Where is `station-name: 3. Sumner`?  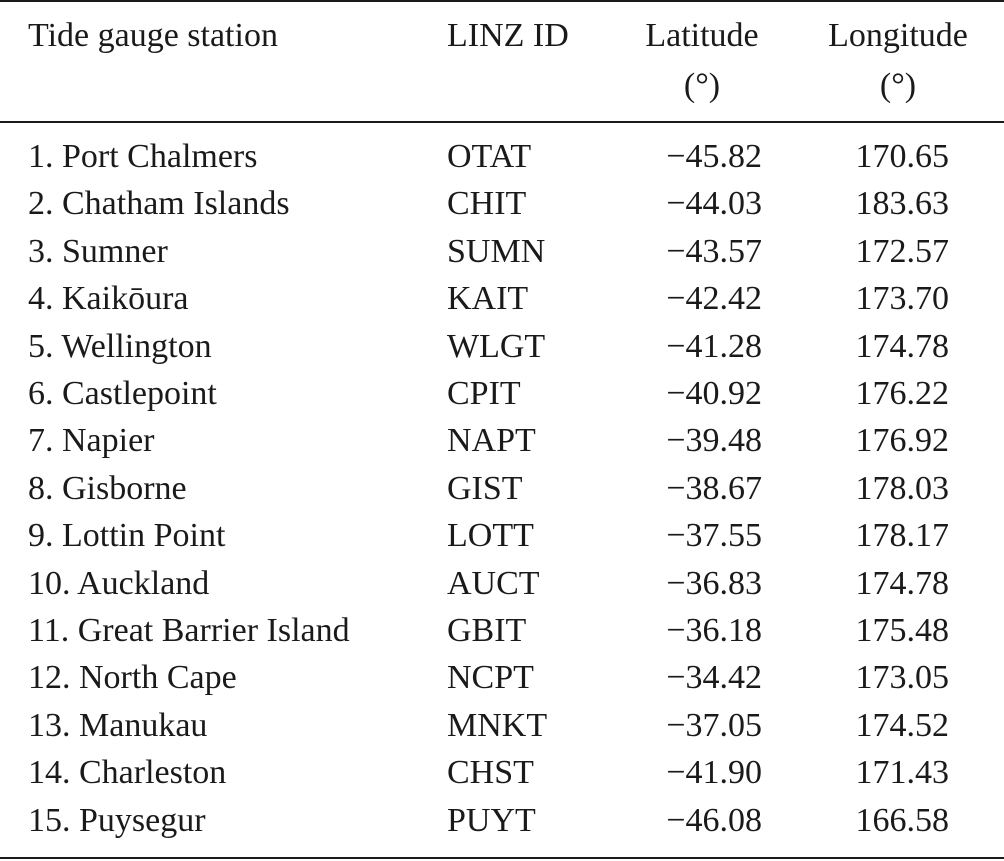 station-name: 3. Sumner is located at coordinates (98, 251).